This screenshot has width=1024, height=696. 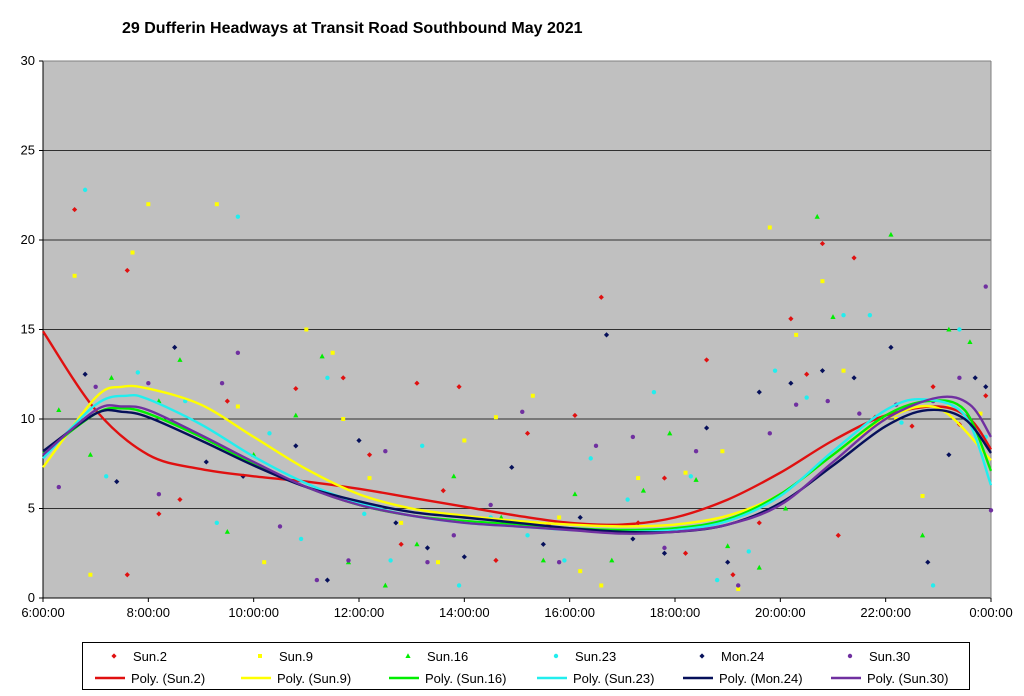 I want to click on x-tick-label: 18:00:00, so click(x=675, y=612).